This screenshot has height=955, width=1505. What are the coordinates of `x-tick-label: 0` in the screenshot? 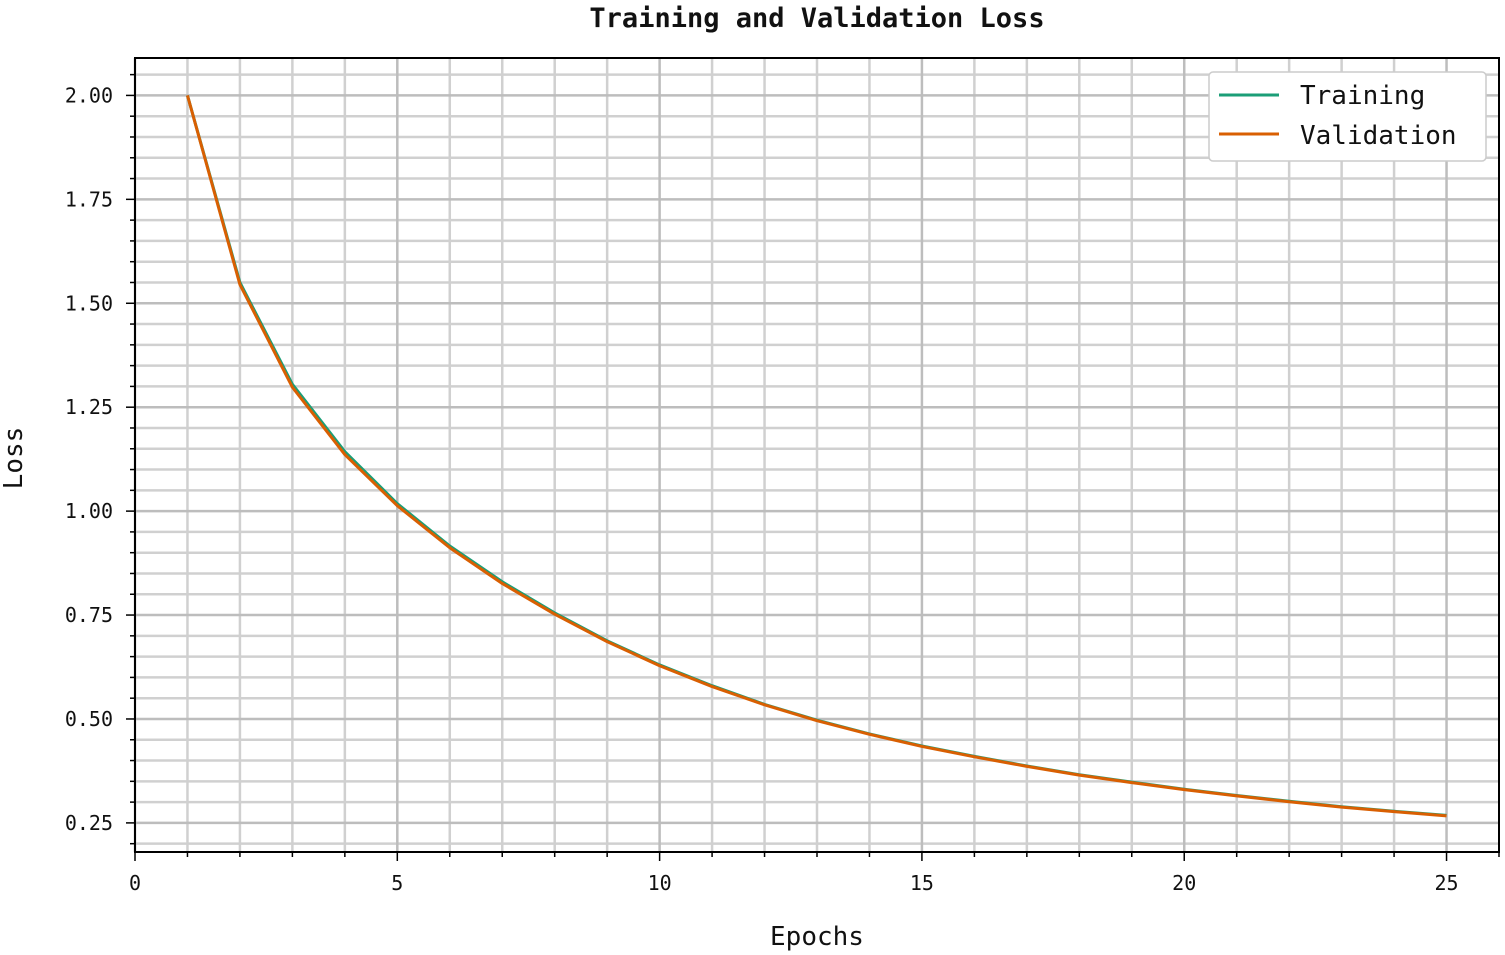 It's located at (135, 883).